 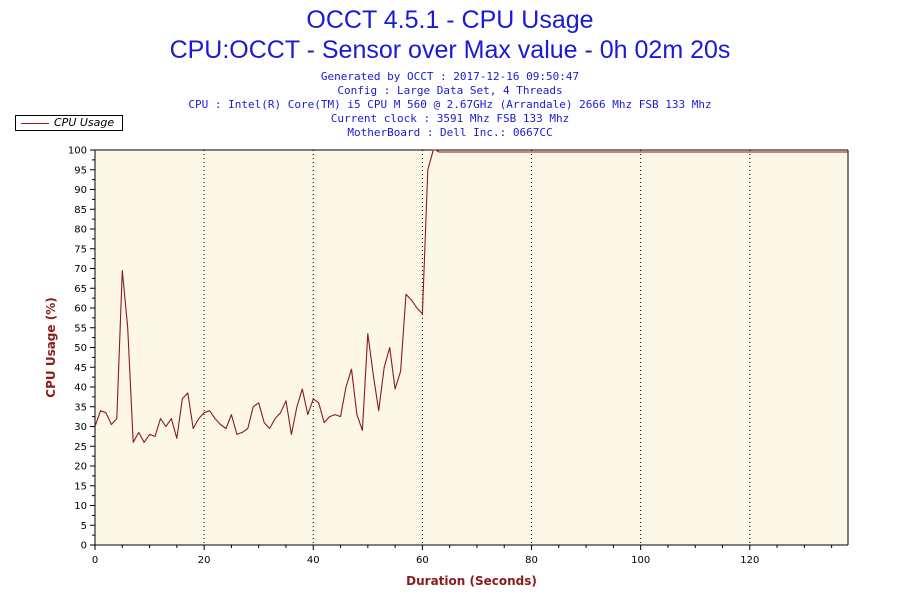 I want to click on x-axis-label: Duration (Seconds), so click(x=471, y=581).